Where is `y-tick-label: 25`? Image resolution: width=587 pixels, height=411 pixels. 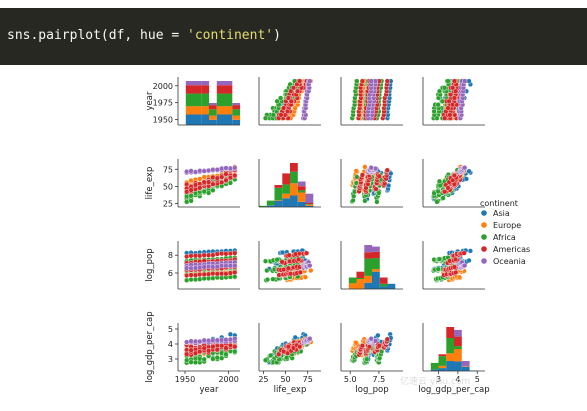
y-tick-label: 25 is located at coordinates (168, 204).